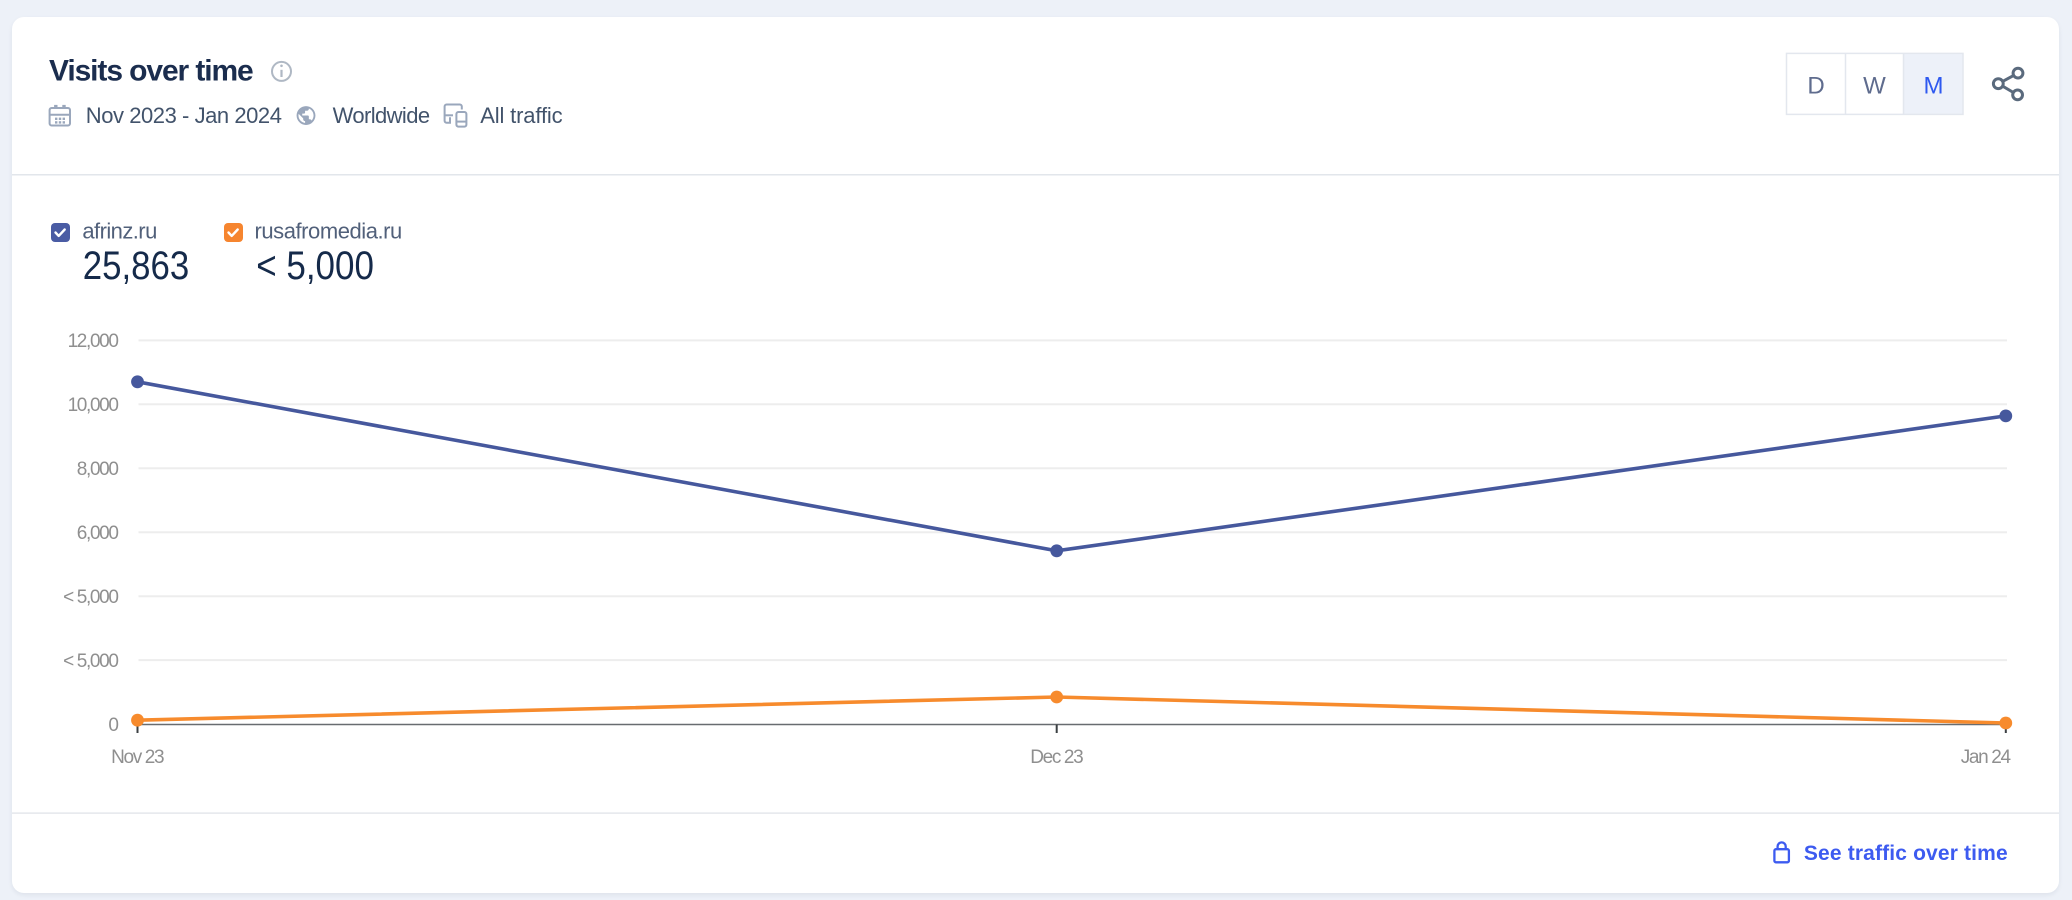 This screenshot has width=2072, height=900. I want to click on svg-text: Nov 23, so click(137, 757).